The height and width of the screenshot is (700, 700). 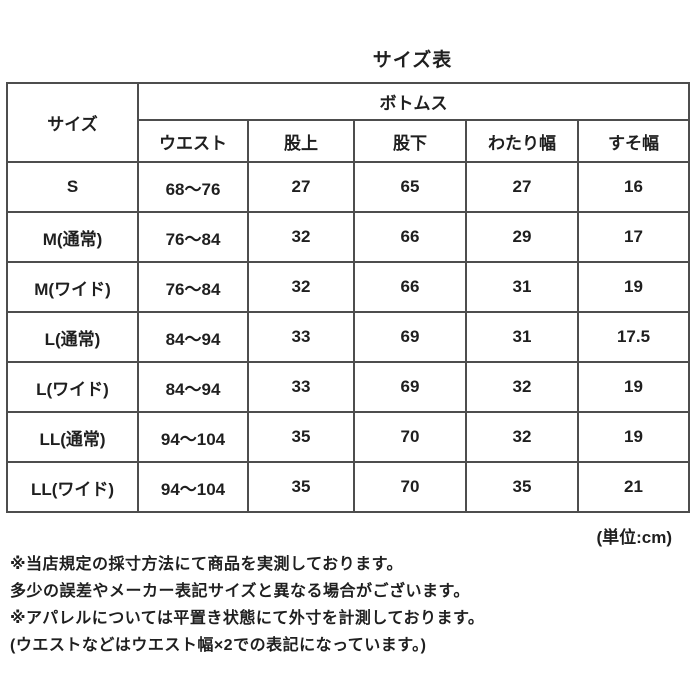 What do you see at coordinates (240, 591) in the screenshot?
I see `footnote-tolerance: 多少の誤差やメーカー表記サイズと異なる場合がございます。` at bounding box center [240, 591].